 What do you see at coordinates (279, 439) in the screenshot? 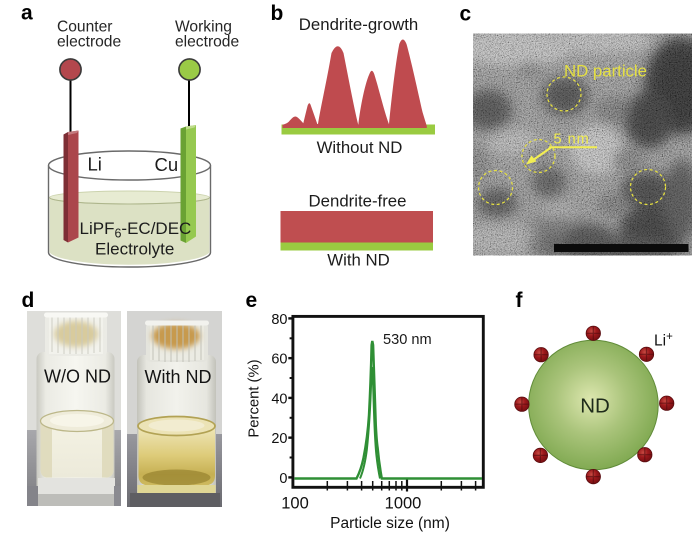
I see `svg-text: 20` at bounding box center [279, 439].